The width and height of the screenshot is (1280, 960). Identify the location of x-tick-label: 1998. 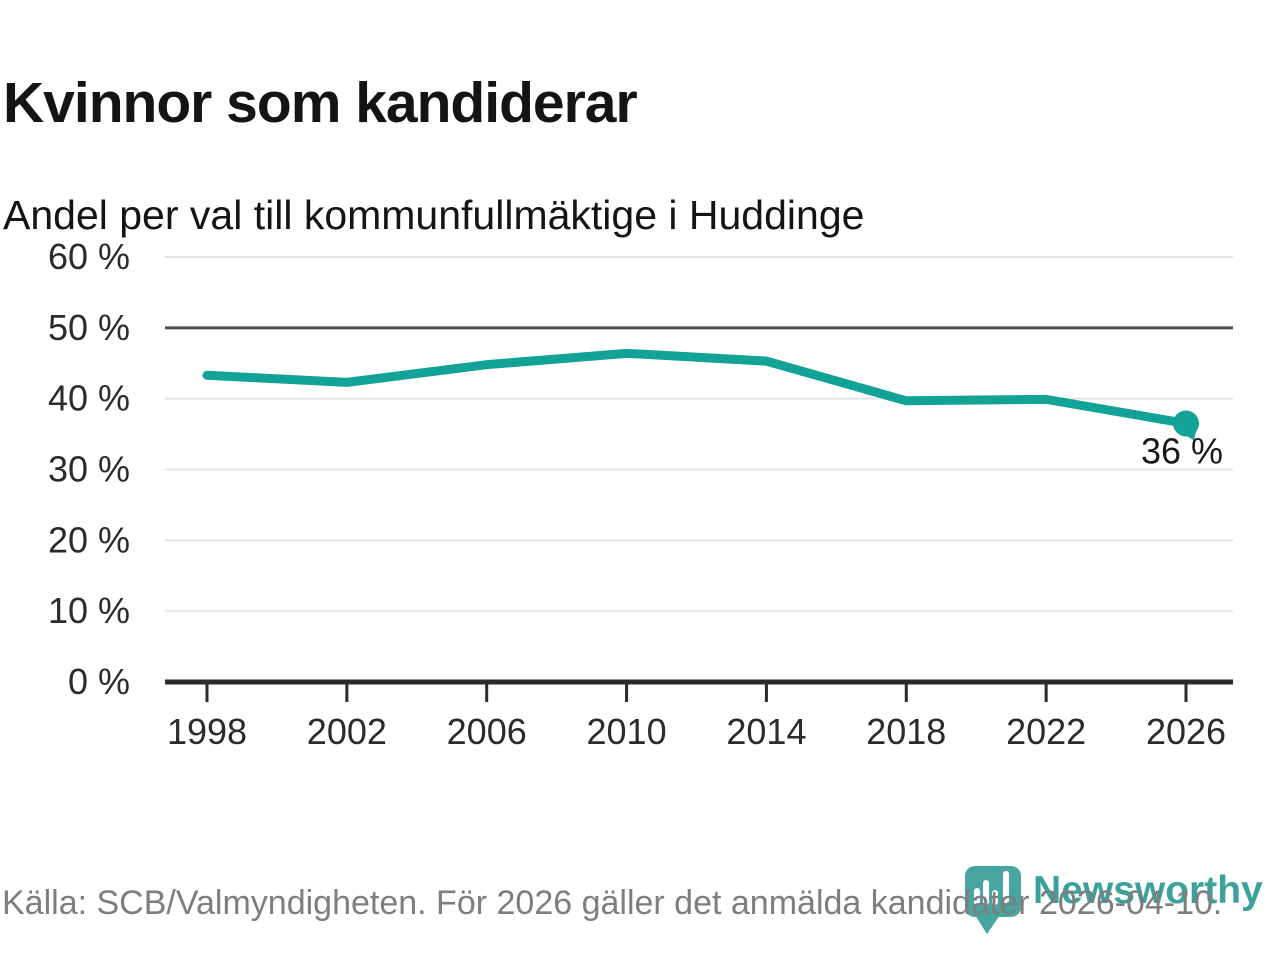
(207, 731).